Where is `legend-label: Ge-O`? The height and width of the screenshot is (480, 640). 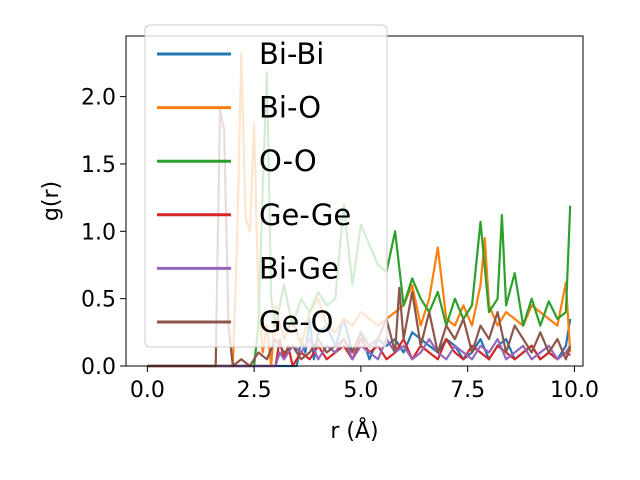
legend-label: Ge-O is located at coordinates (296, 322).